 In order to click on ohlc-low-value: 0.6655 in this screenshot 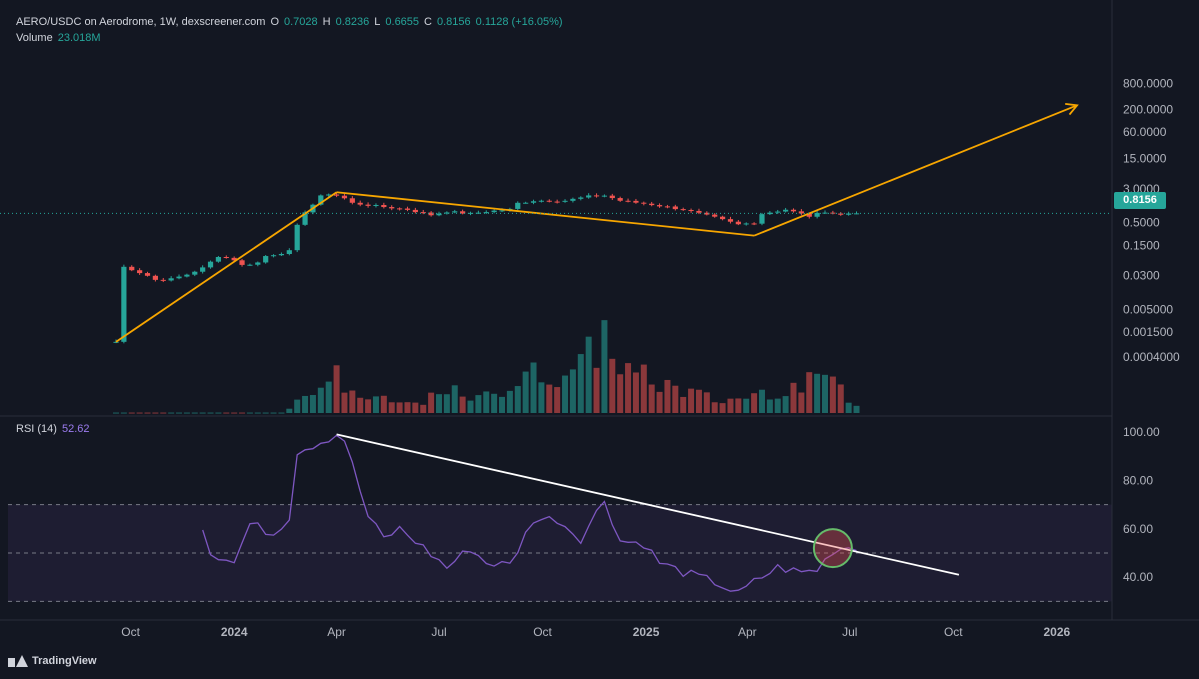, I will do `click(402, 22)`.